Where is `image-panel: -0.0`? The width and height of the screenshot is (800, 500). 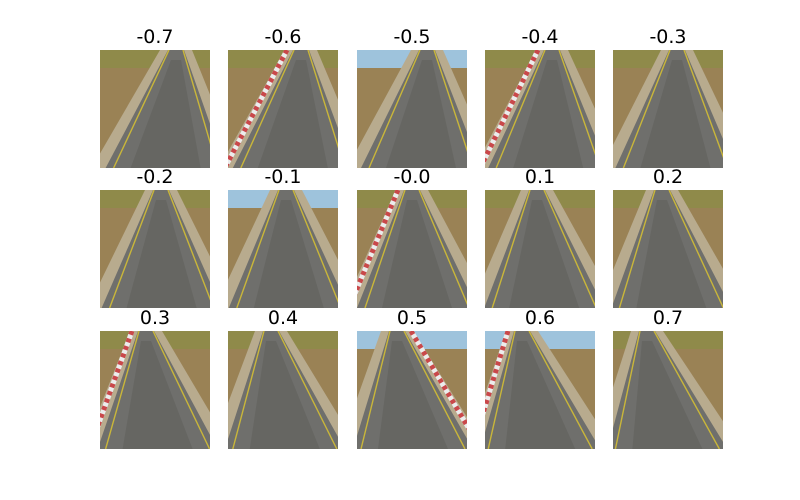 image-panel: -0.0 is located at coordinates (412, 237).